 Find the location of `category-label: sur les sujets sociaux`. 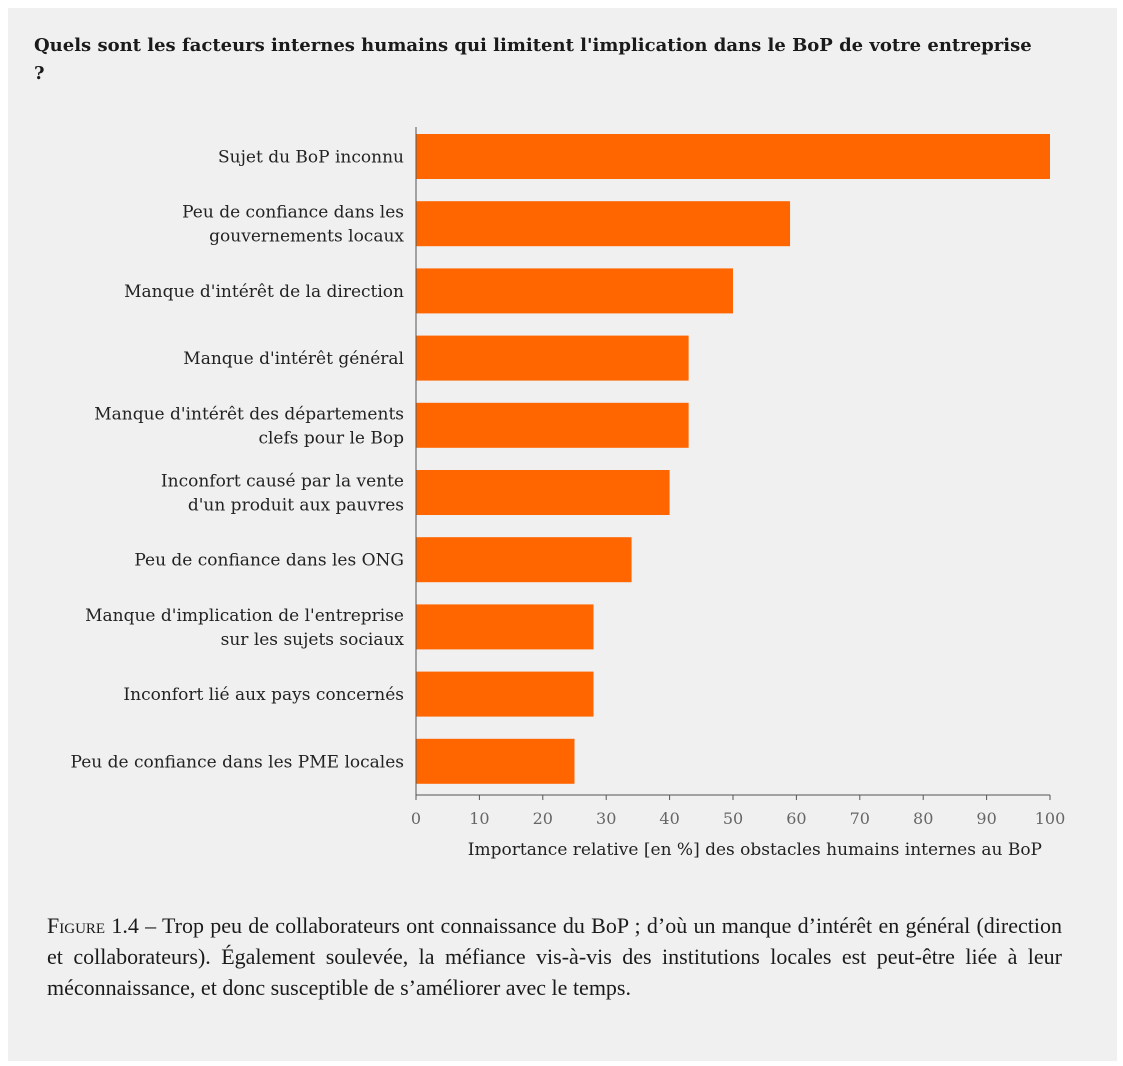

category-label: sur les sujets sociaux is located at coordinates (313, 640).